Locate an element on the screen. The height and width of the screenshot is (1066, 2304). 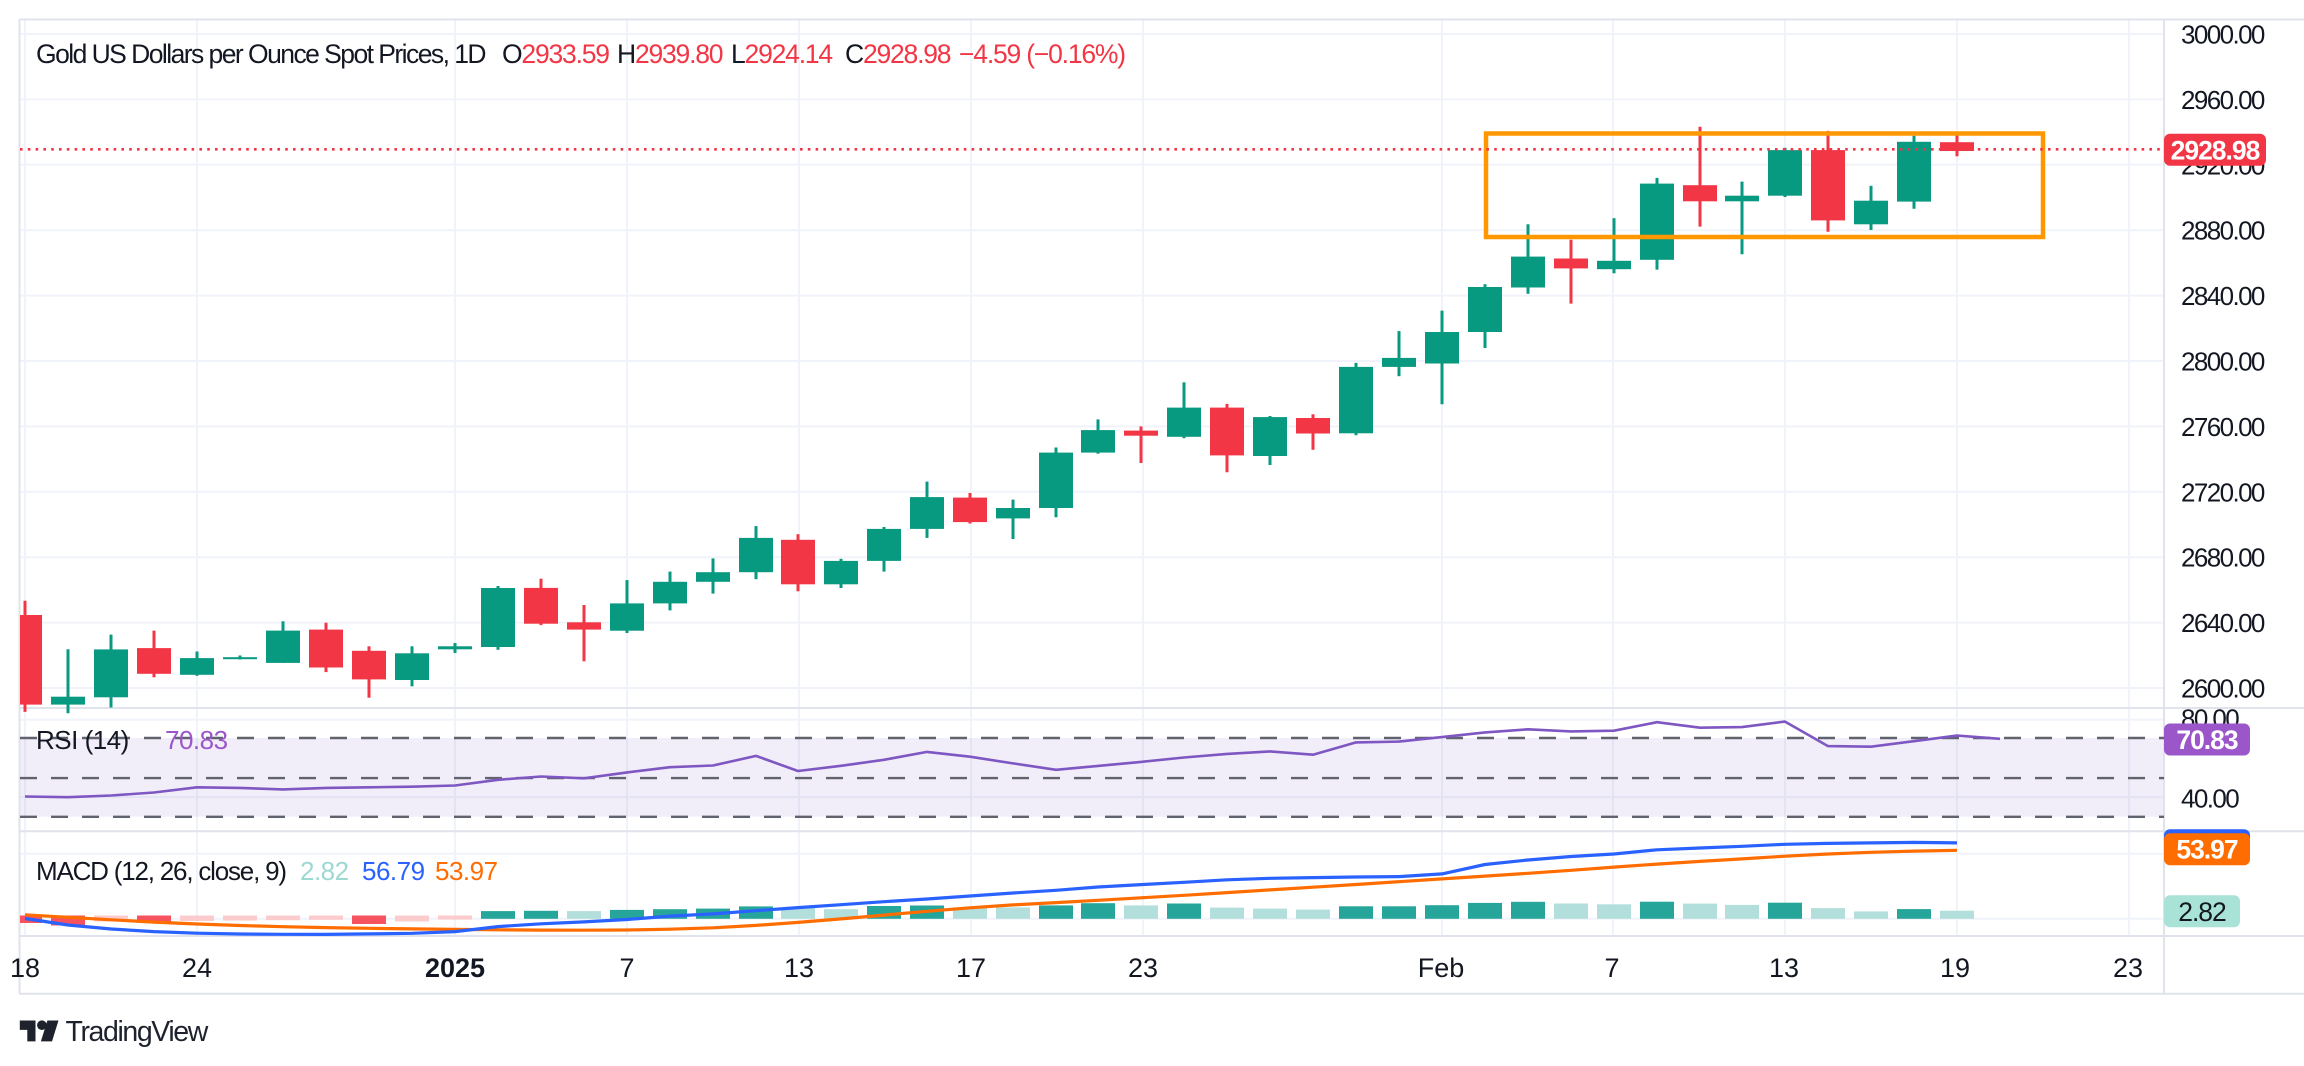
svg-text: 3000.00 is located at coordinates (2223, 35).